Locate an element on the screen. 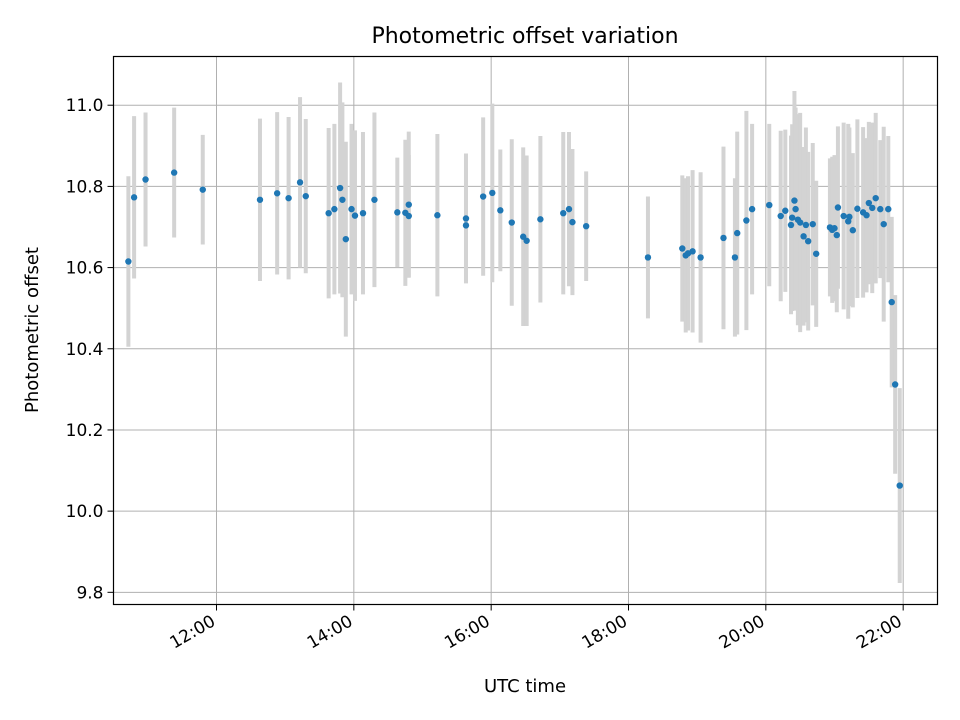 This screenshot has width=960, height=720. y-axis-ticks: 9.8 10.0 10.2 10.4 10.6 10.8 11.0 is located at coordinates (90, 349).